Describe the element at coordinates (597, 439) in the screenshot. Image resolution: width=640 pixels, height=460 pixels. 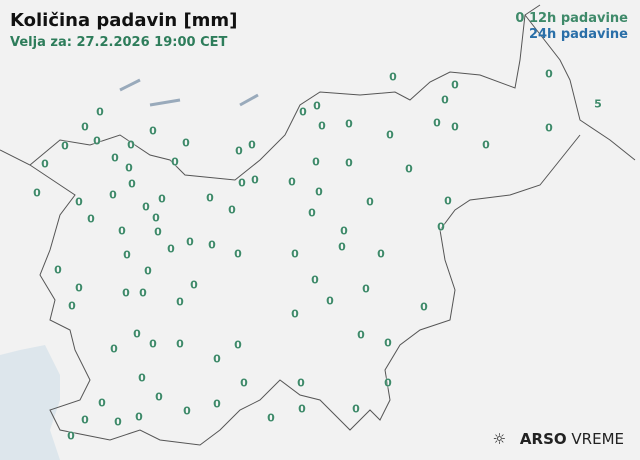
I see `logo-product: VREME` at that location.